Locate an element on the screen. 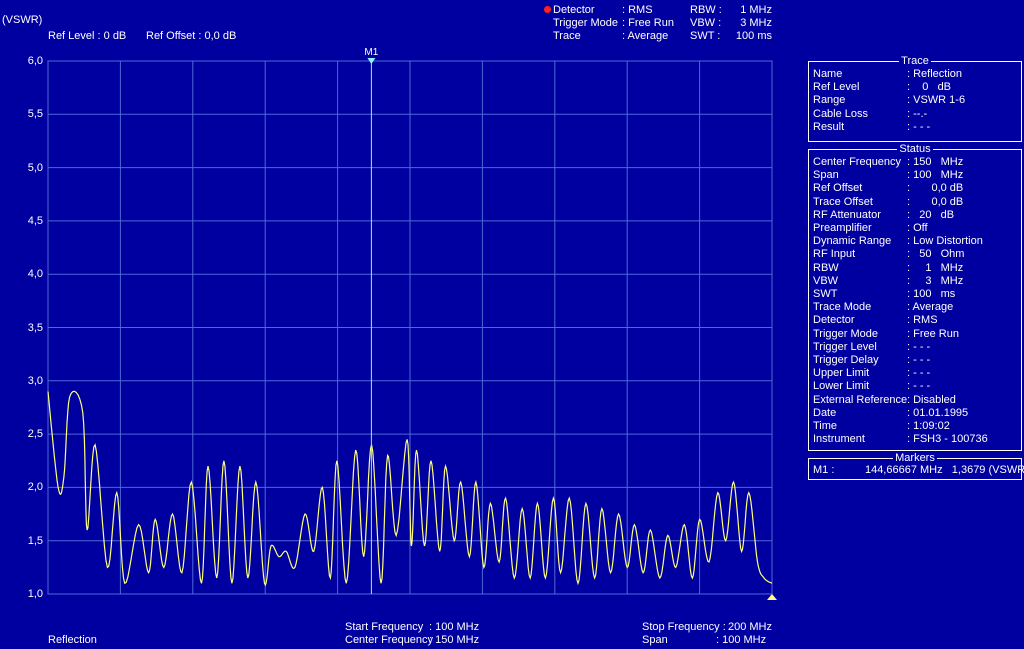 This screenshot has height=649, width=1024. trace-panel-row: Range : VSWR 1-6 is located at coordinates (889, 100).